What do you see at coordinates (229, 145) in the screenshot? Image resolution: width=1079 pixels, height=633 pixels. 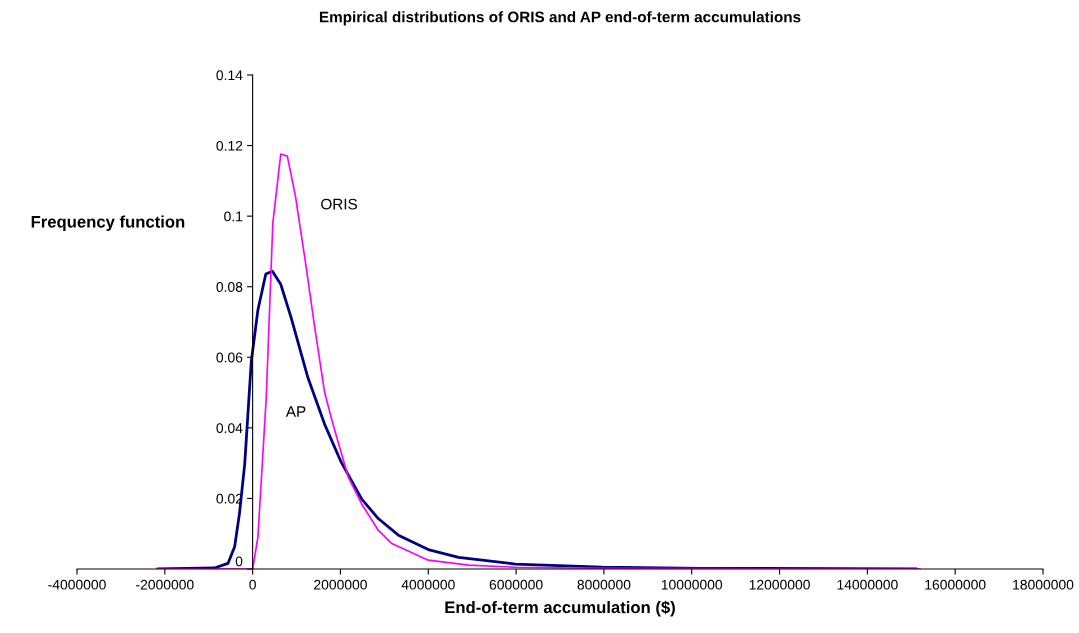 I see `y-tick-label: 0.12` at bounding box center [229, 145].